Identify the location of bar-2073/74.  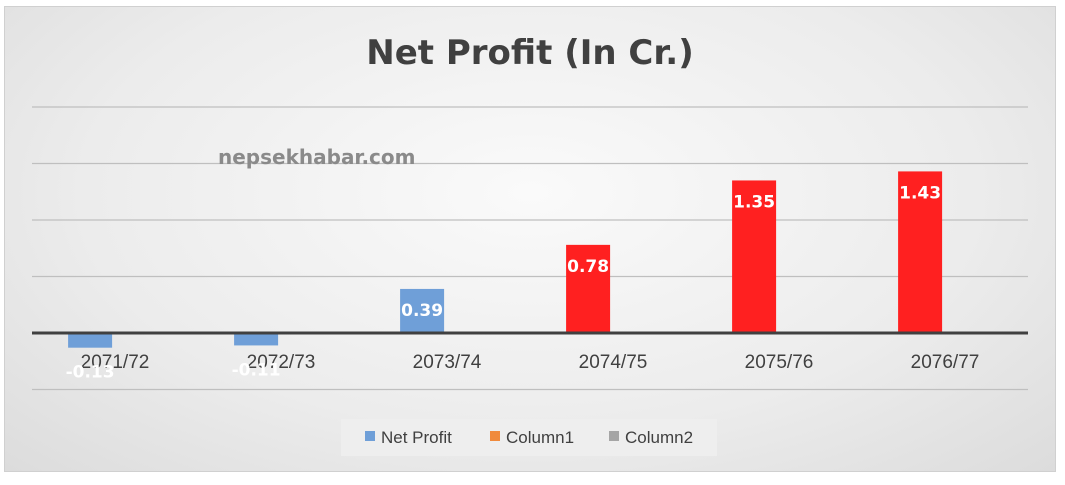
(422, 310).